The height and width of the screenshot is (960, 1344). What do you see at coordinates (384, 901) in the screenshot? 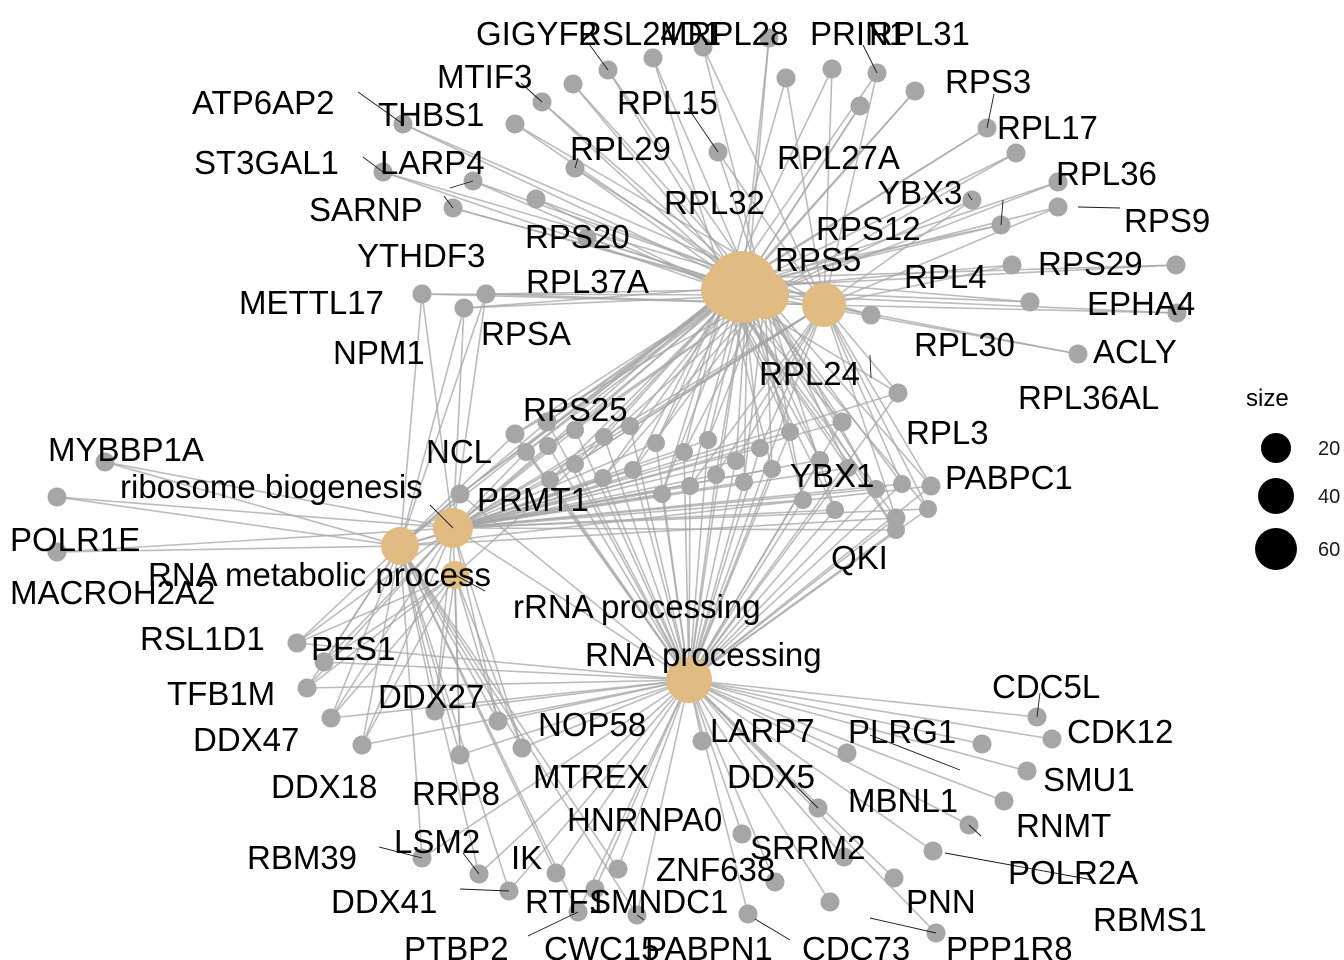
I see `gene-label-ddx41: DDX41` at bounding box center [384, 901].